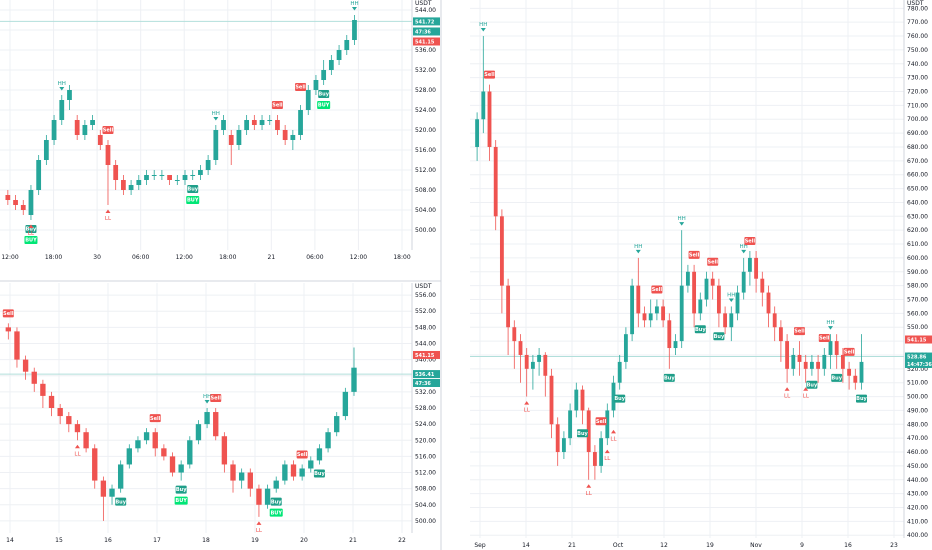 The width and height of the screenshot is (932, 550). I want to click on price-tag-label: 541.72, so click(425, 22).